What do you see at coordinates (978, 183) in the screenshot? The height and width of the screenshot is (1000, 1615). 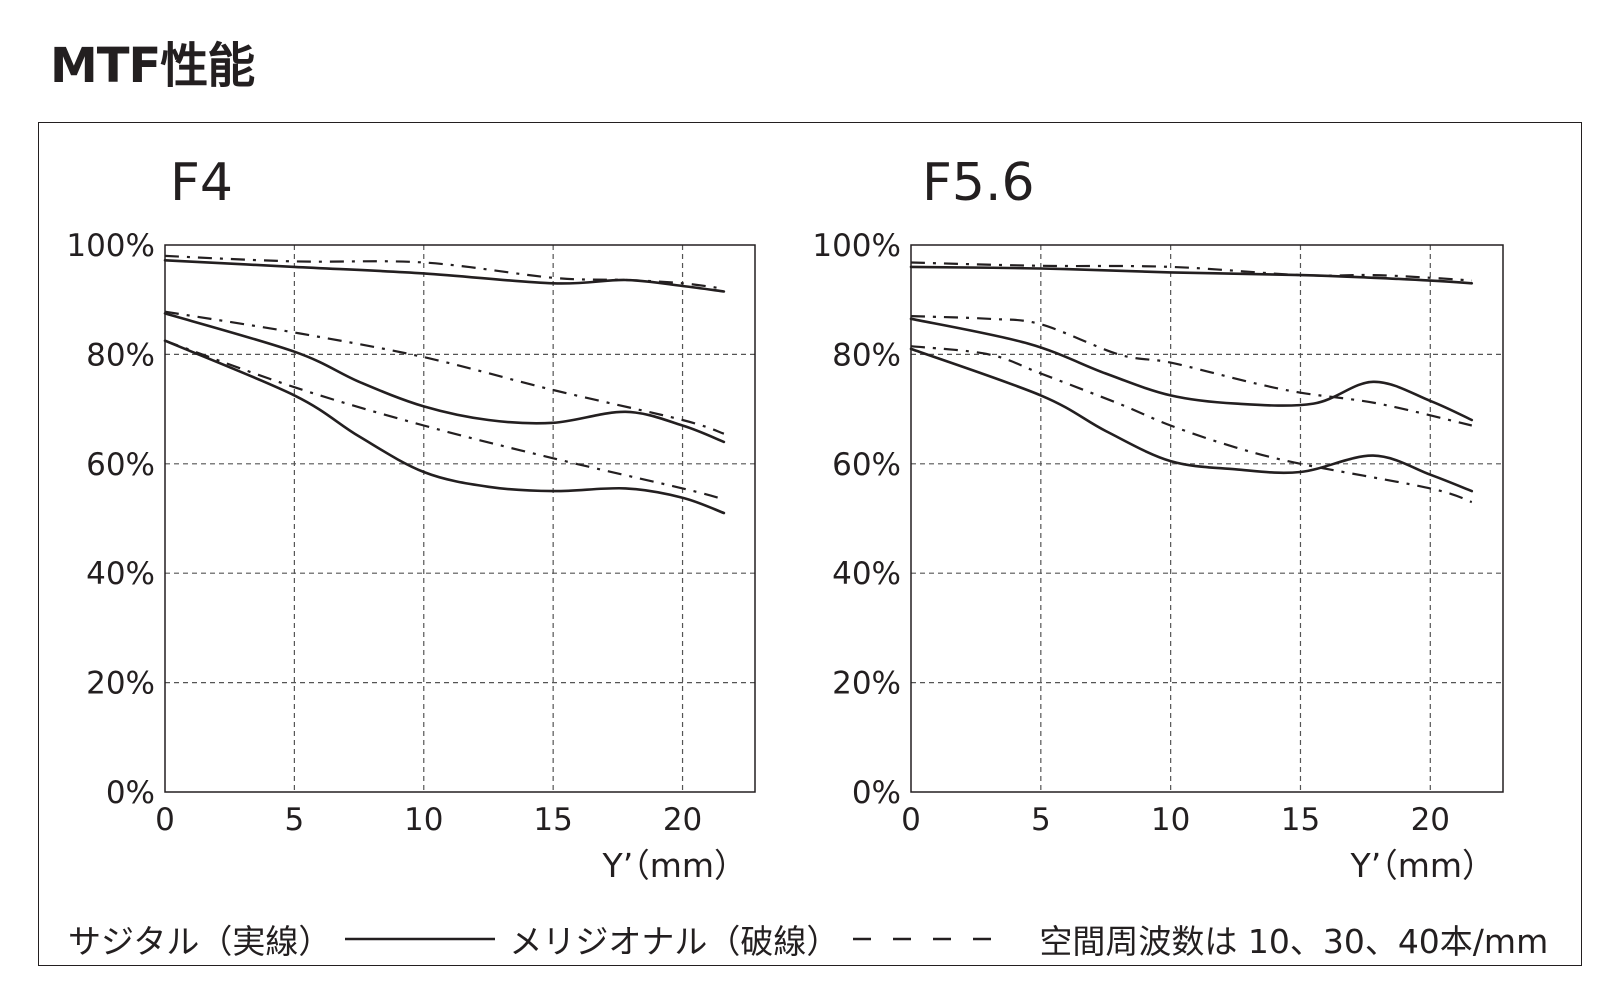 I see `chart-title: F5.6` at bounding box center [978, 183].